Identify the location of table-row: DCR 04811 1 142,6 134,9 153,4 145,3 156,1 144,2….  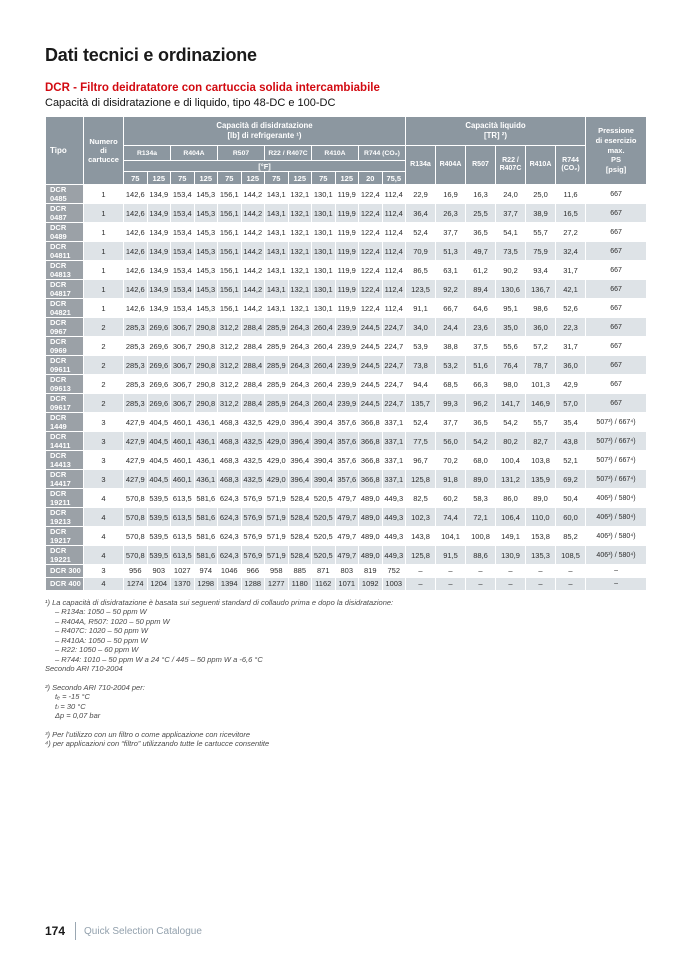
(346, 251).